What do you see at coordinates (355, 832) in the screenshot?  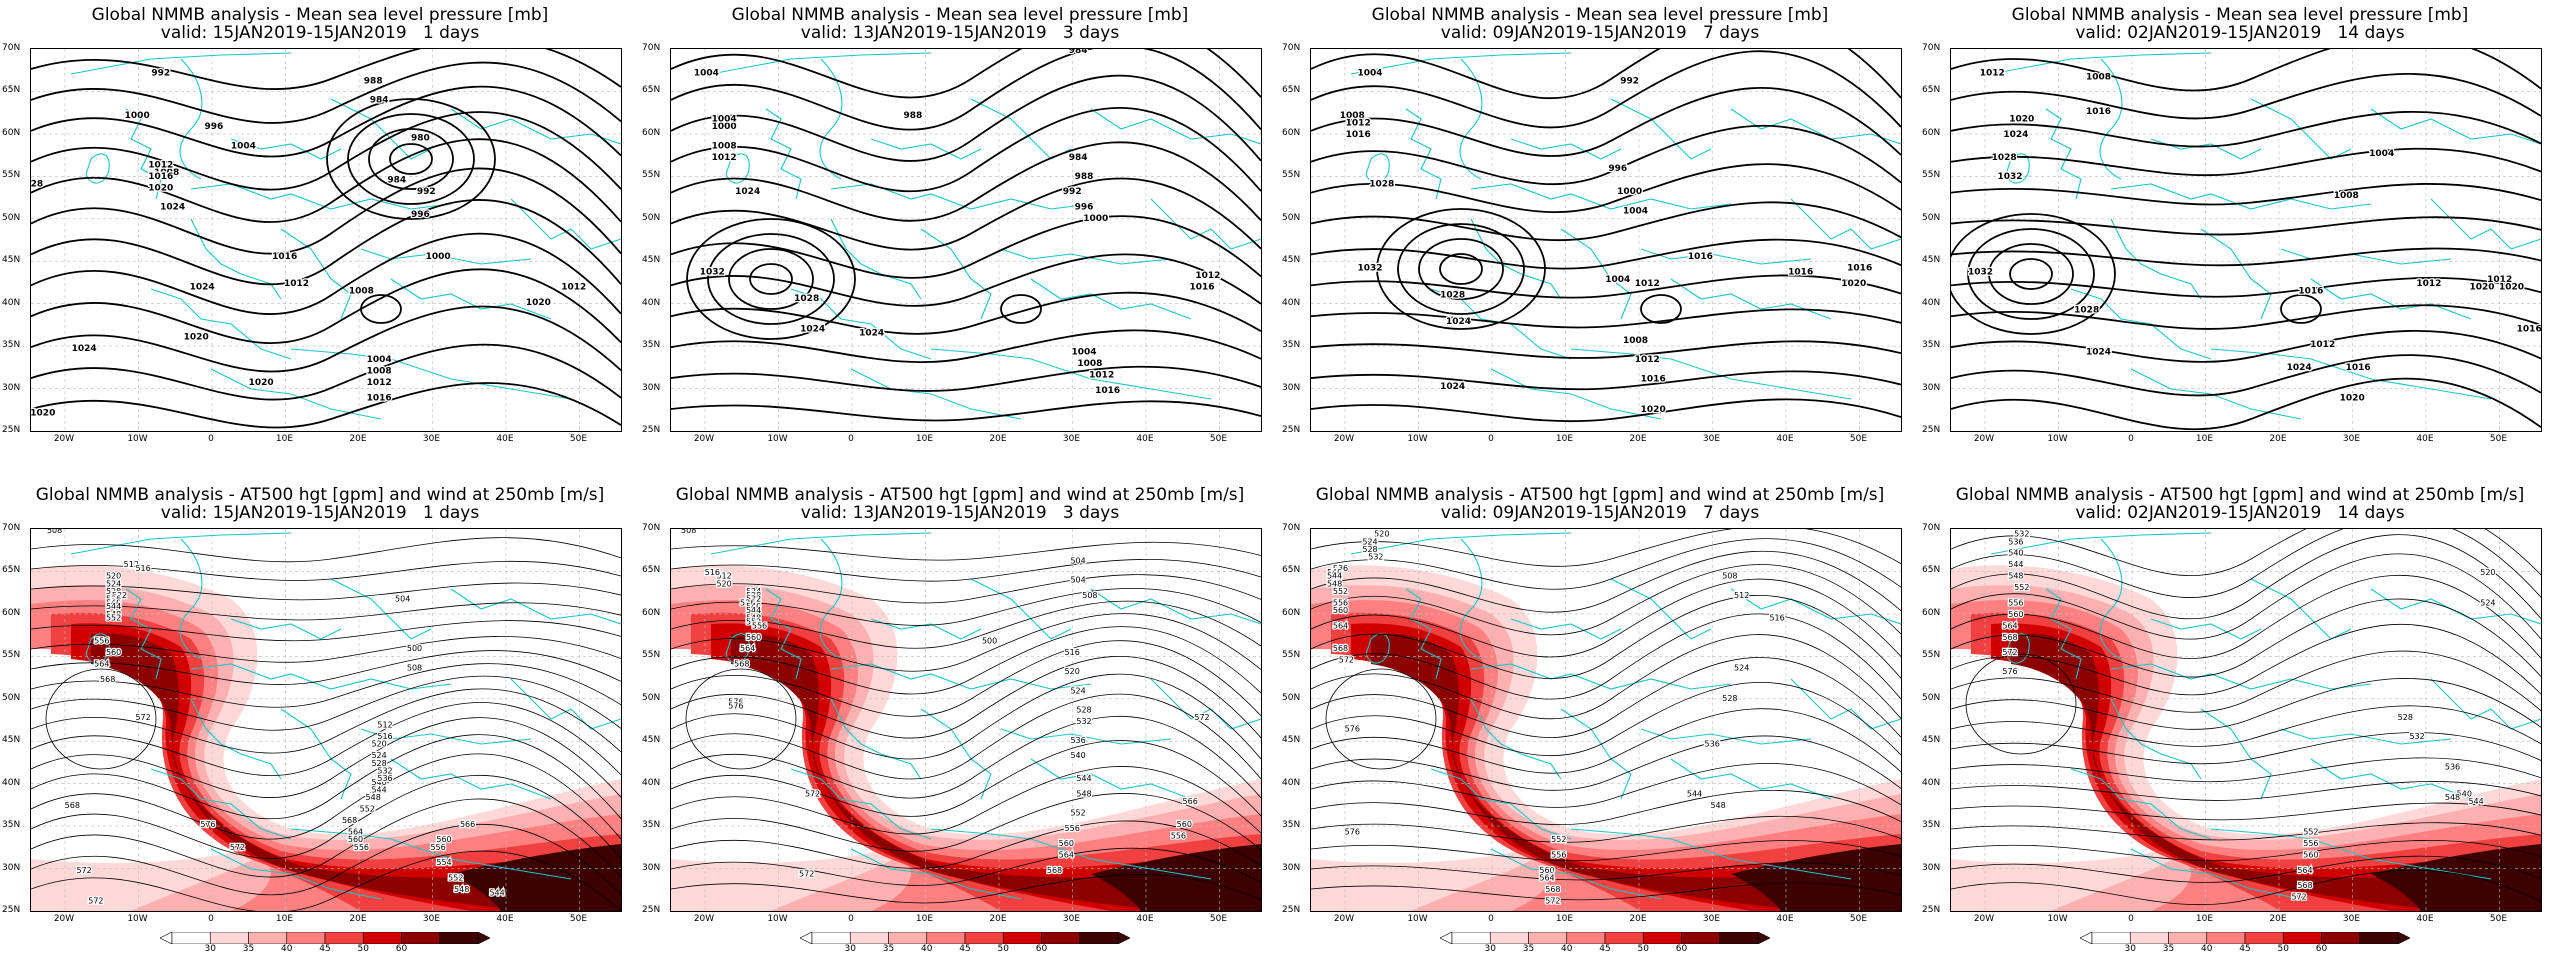 I see `contour-label: 564` at bounding box center [355, 832].